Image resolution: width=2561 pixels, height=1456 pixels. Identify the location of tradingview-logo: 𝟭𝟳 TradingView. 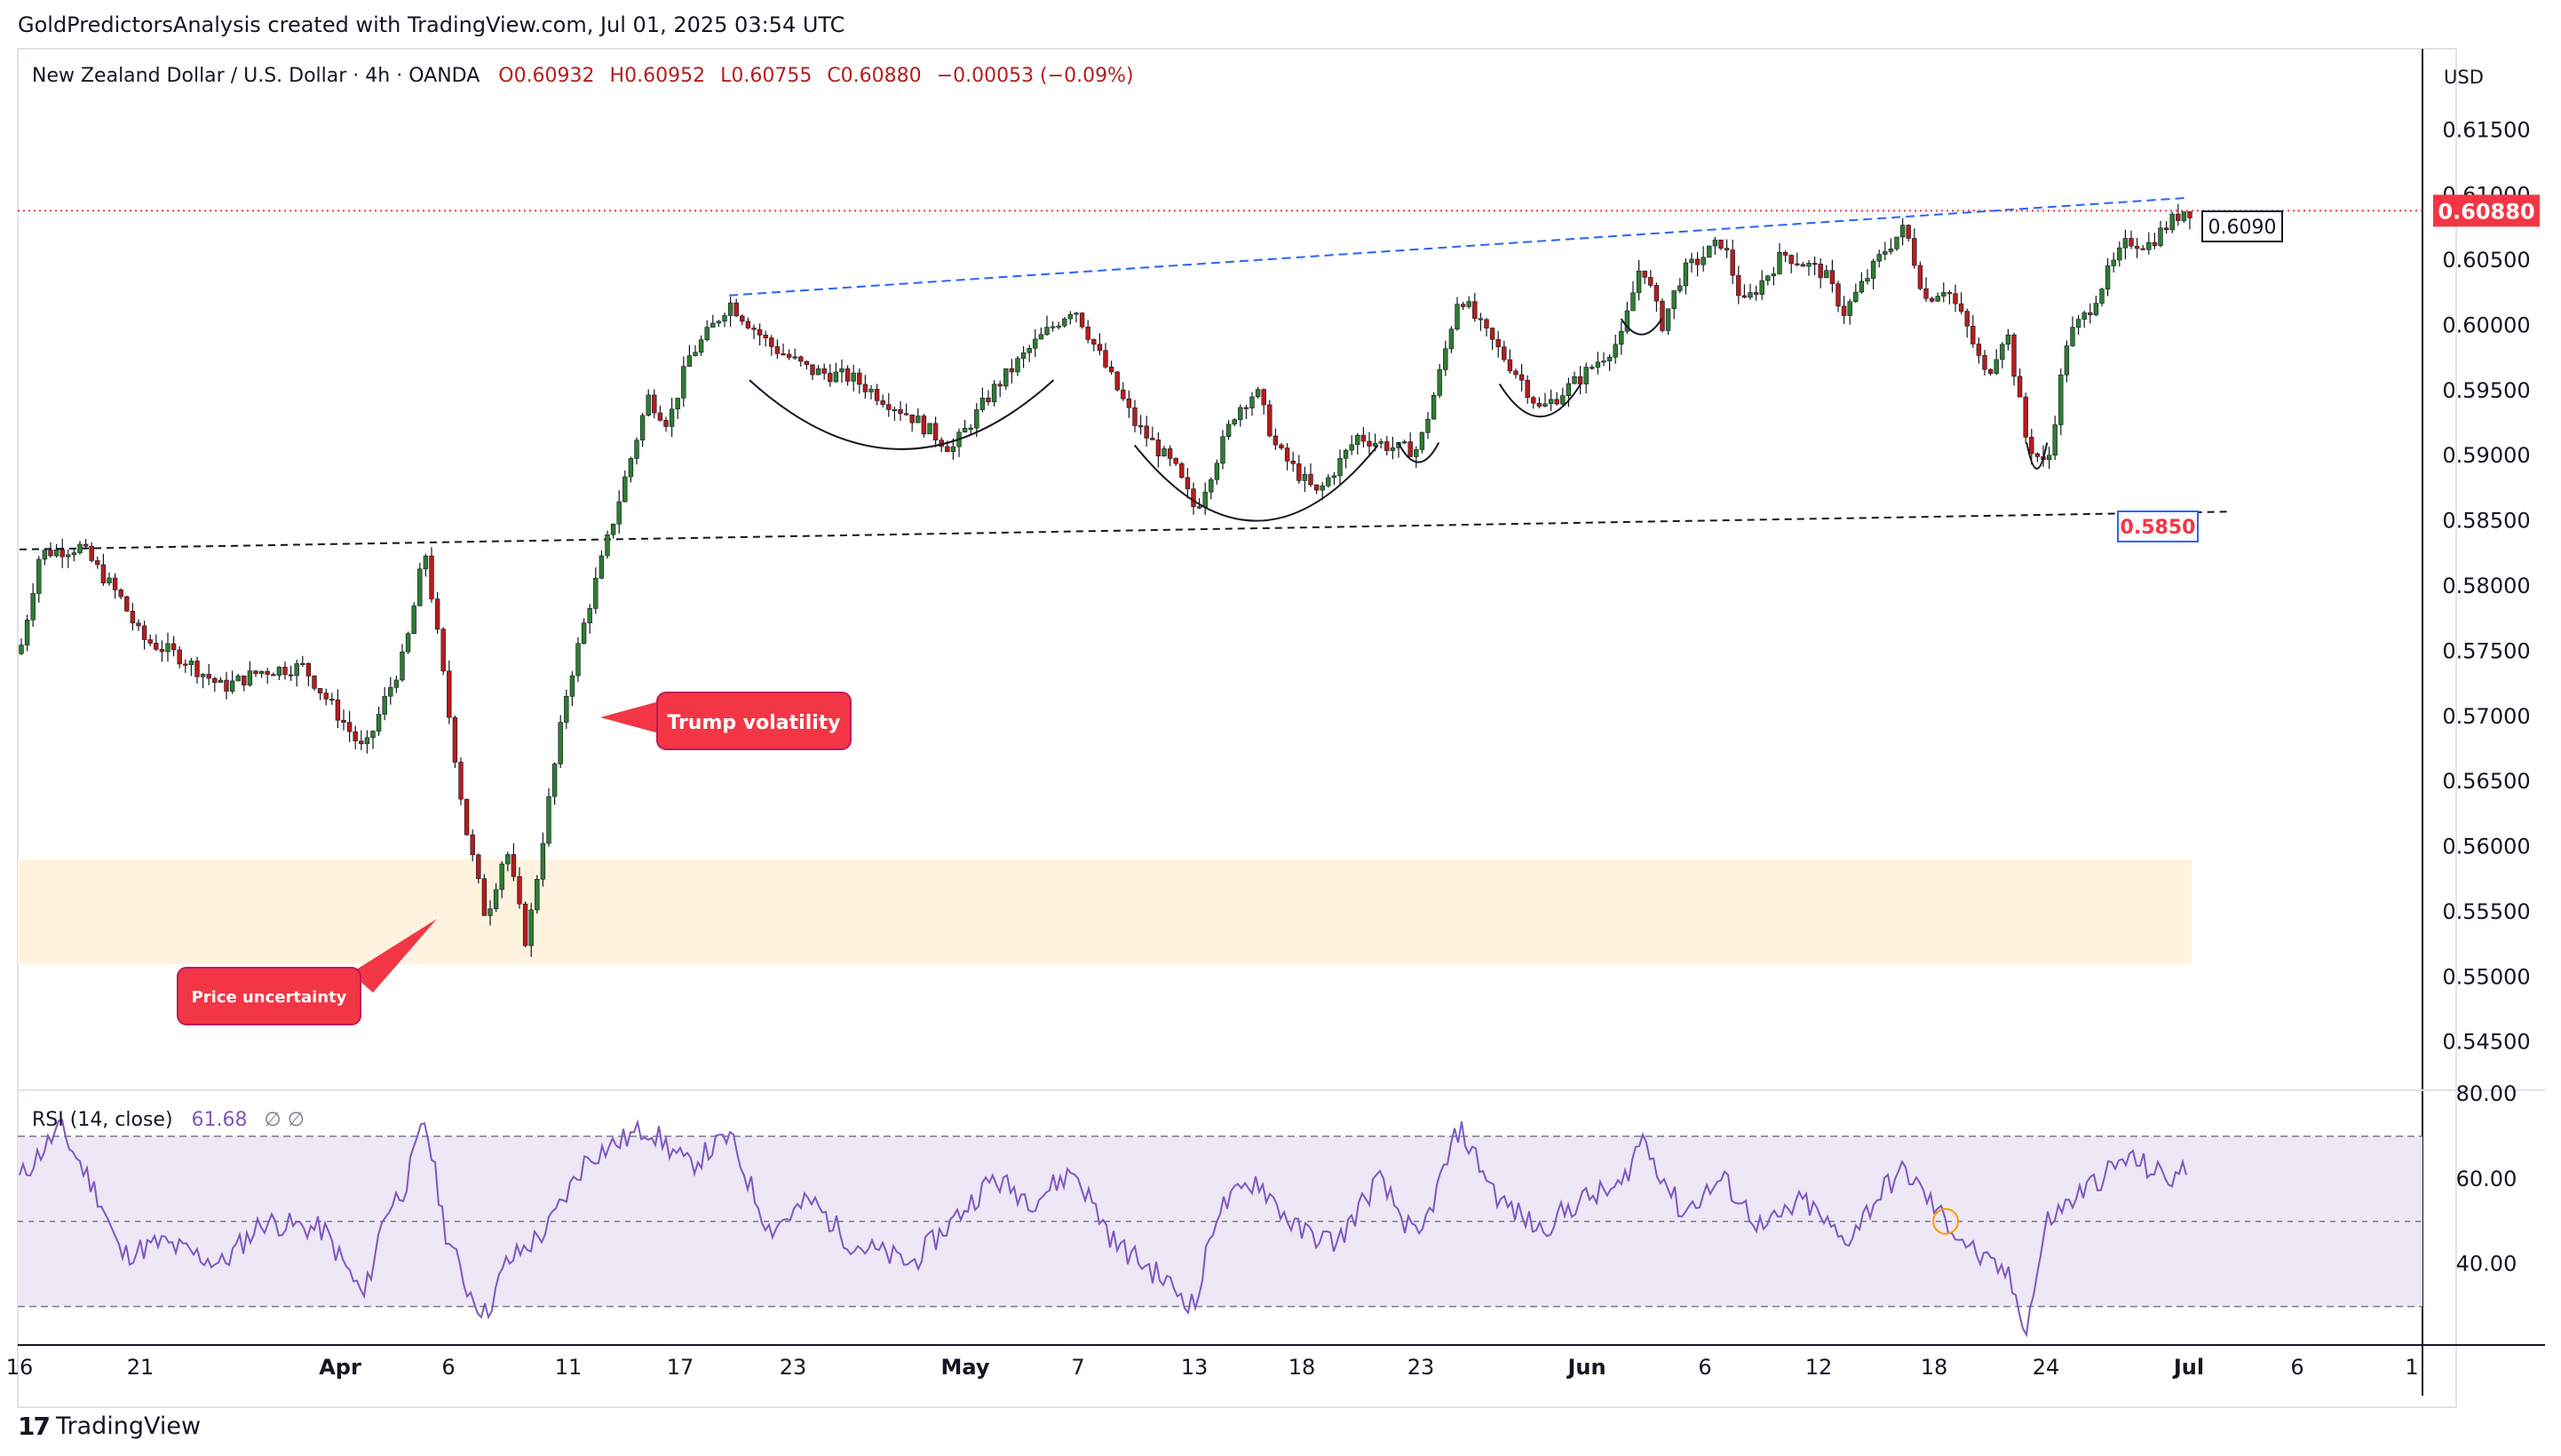
(110, 1426).